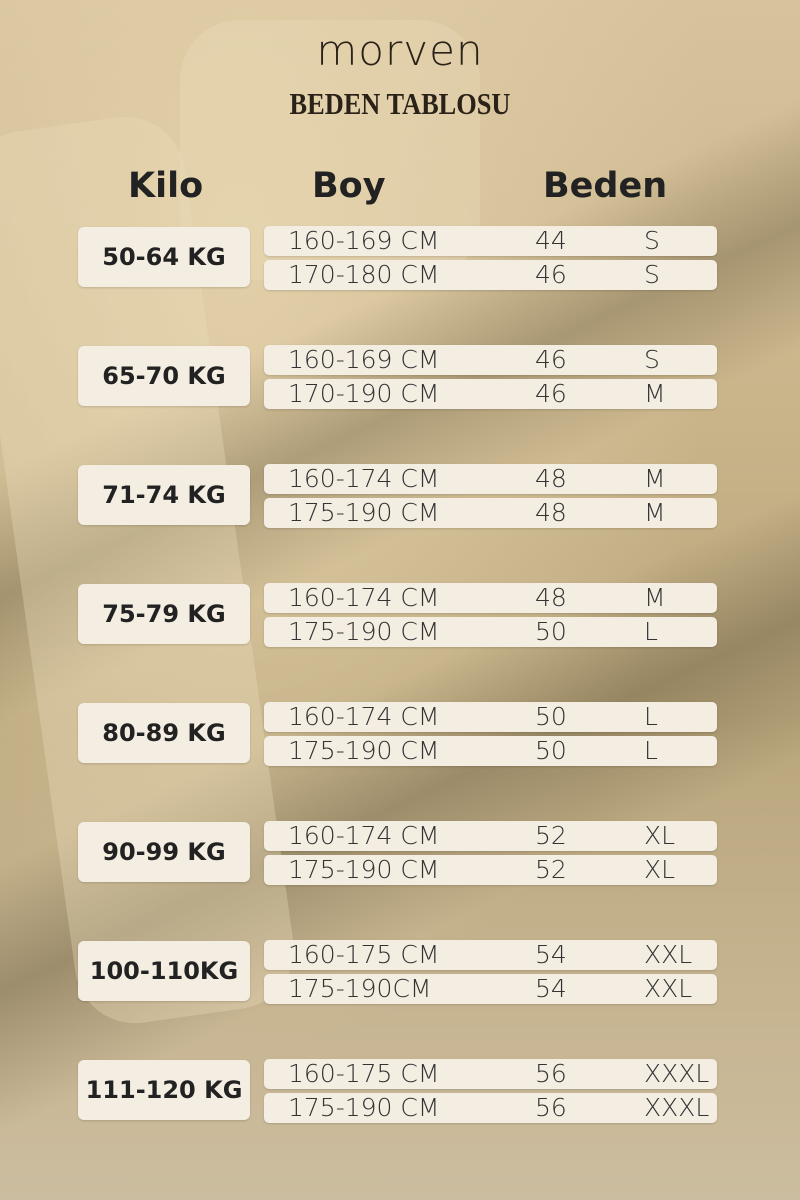 This screenshot has width=800, height=1200. Describe the element at coordinates (400, 972) in the screenshot. I see `weight-group: 100-110KG 160-175 CM 54 XXL 175-190CM 54 XXL` at that location.